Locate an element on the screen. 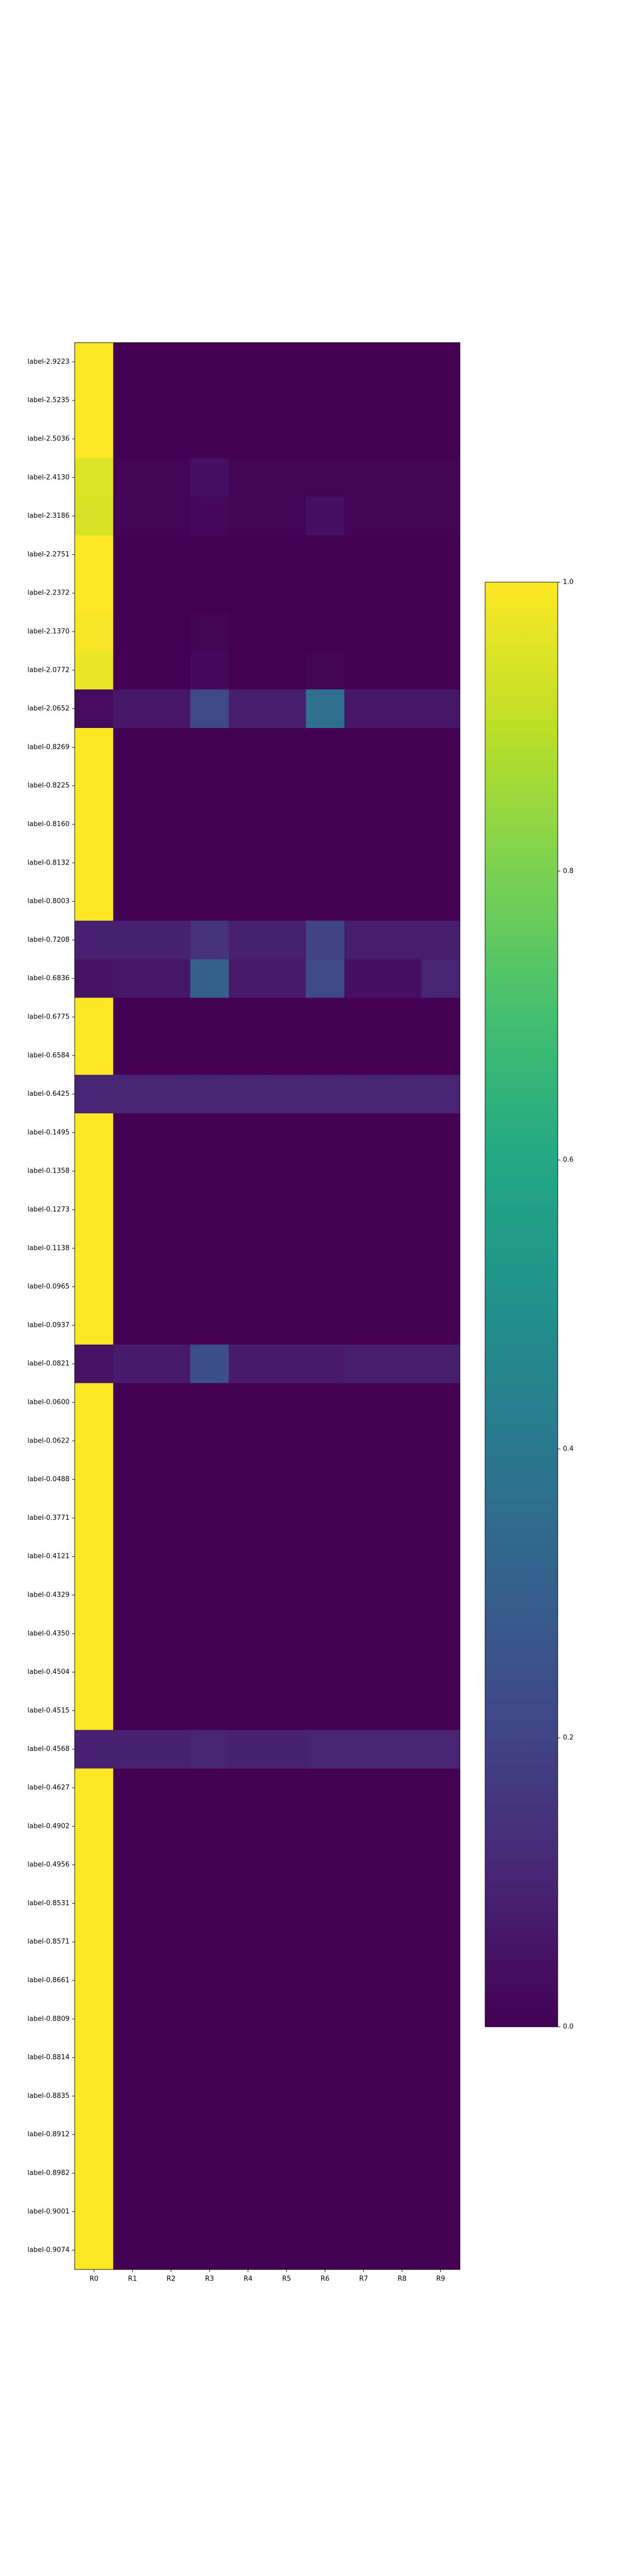 The width and height of the screenshot is (618, 2576). y-tick-label: label-2.2751 is located at coordinates (48, 554).